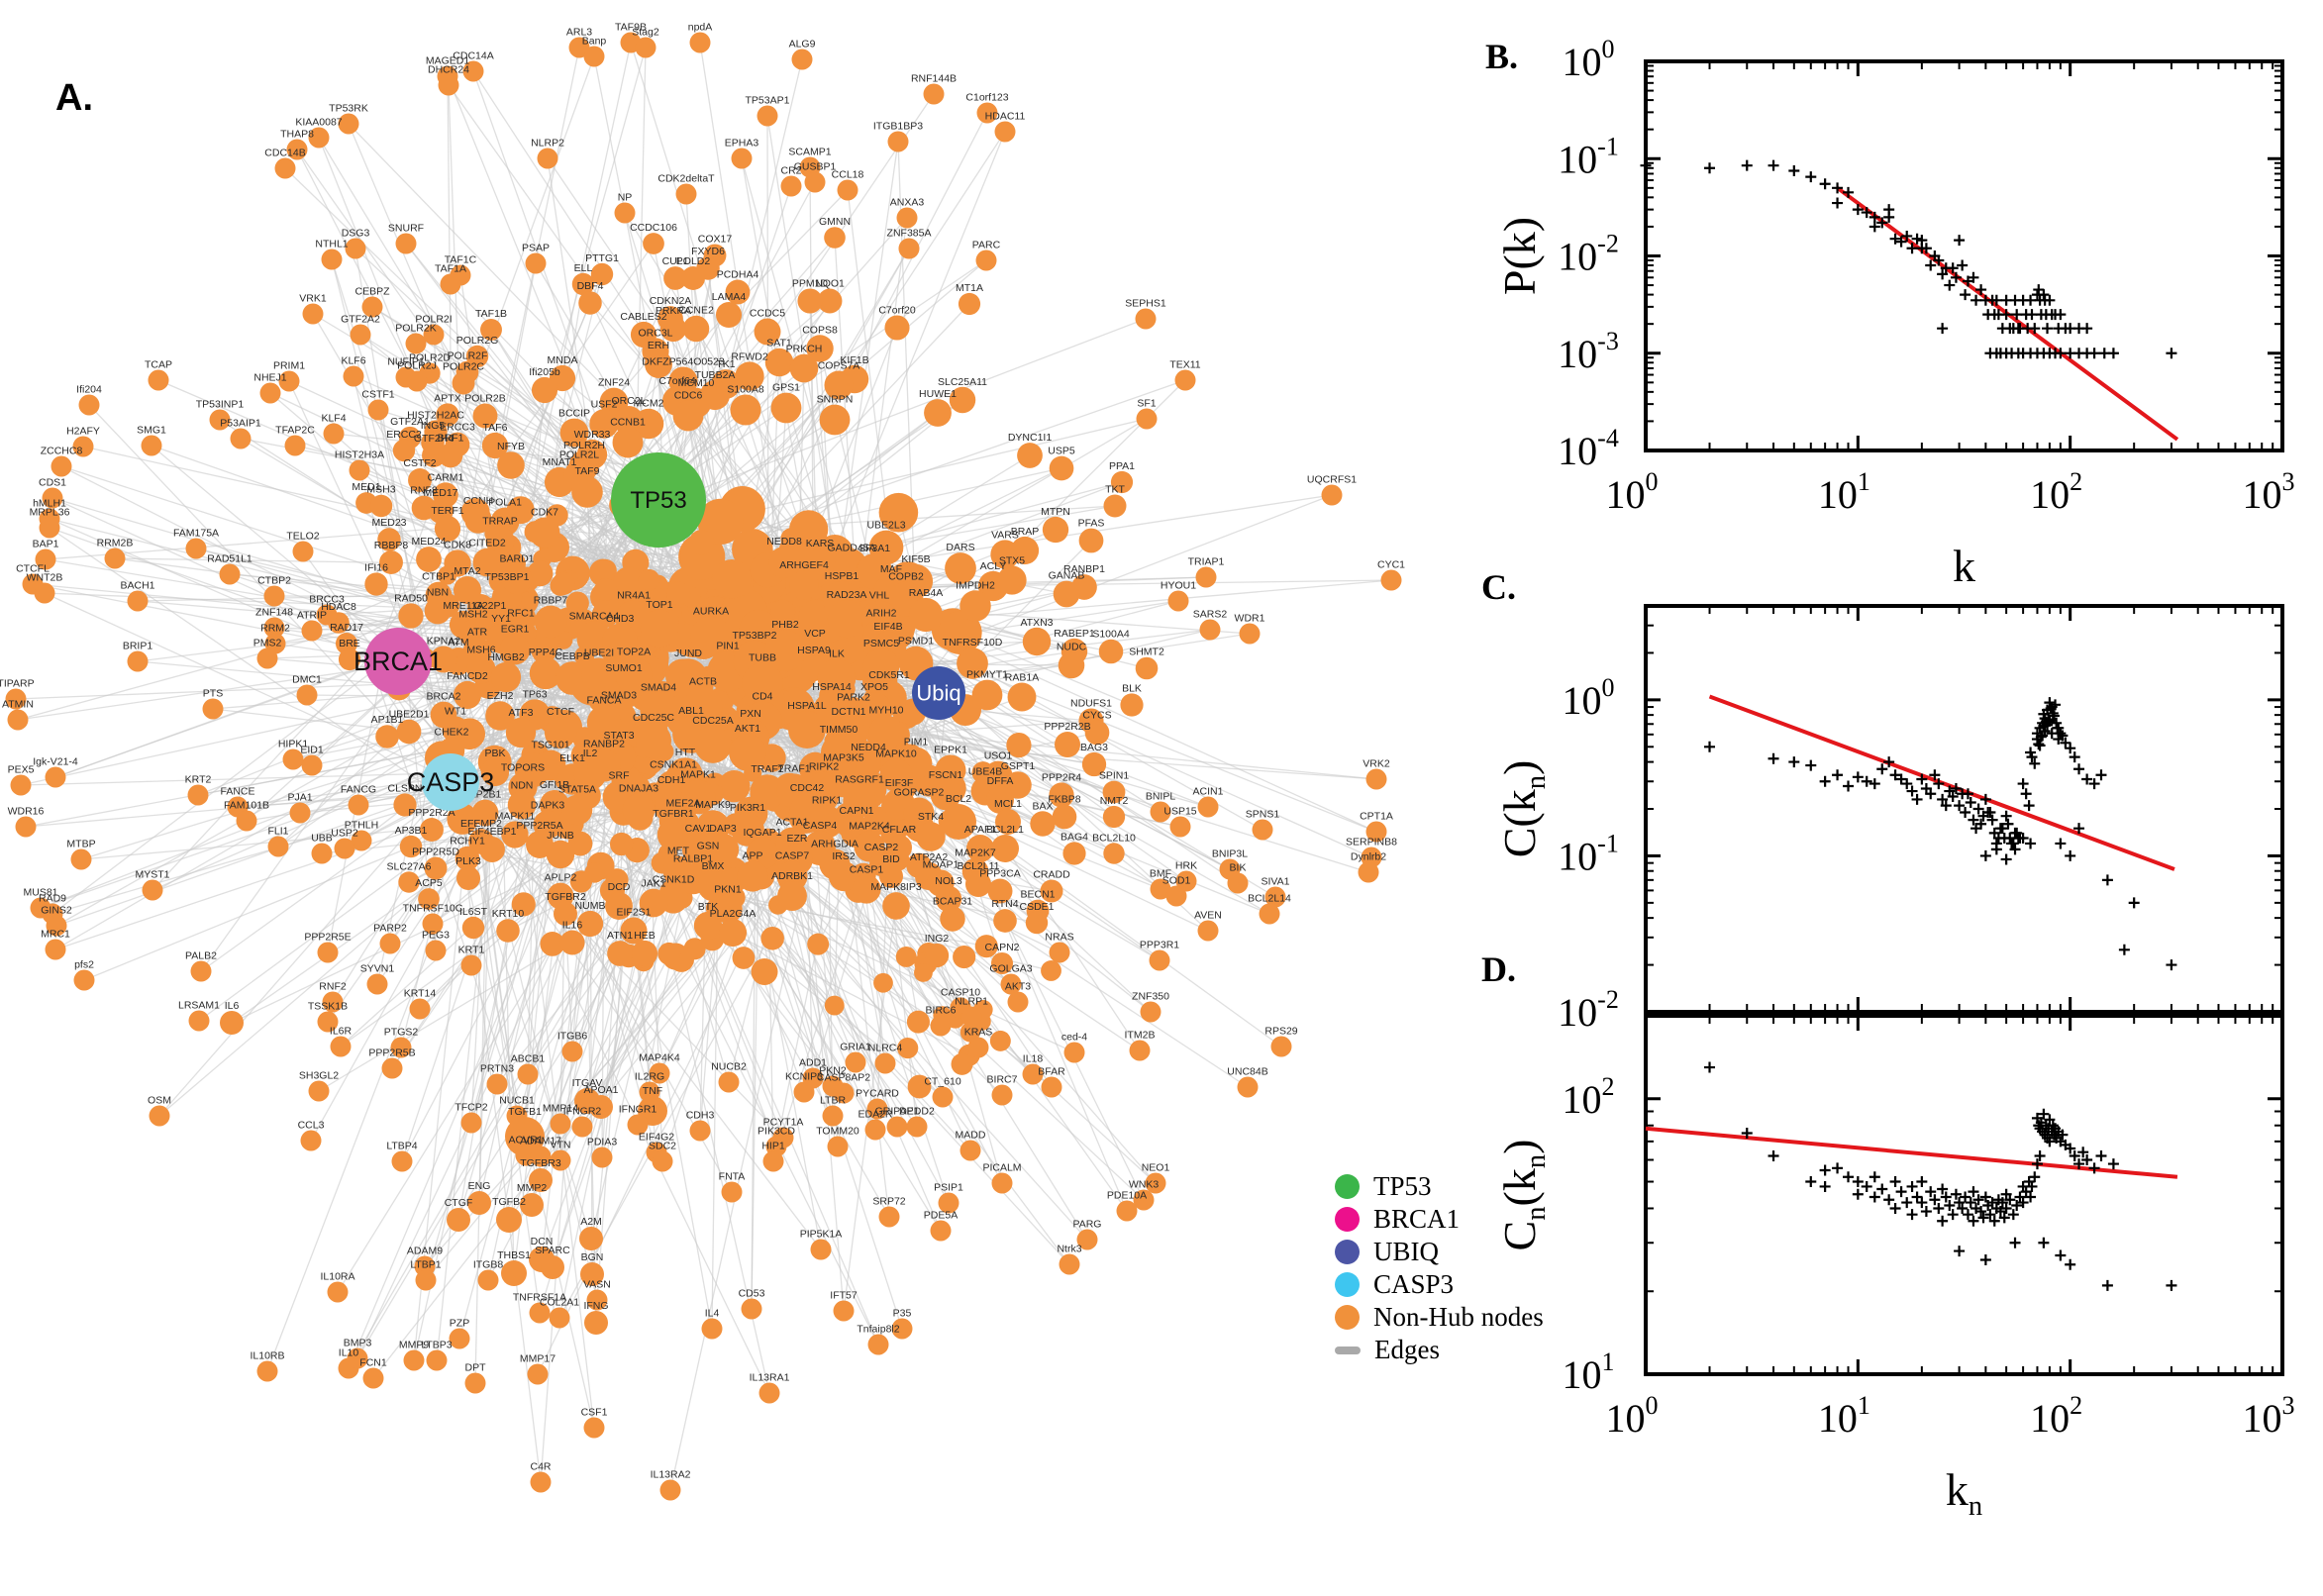 The image size is (2323, 1596). I want to click on node-label: WDR16, so click(26, 812).